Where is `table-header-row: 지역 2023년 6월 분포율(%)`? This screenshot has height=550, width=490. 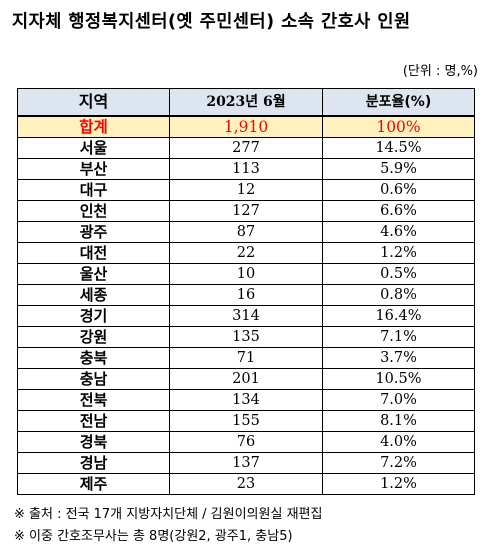
table-header-row: 지역 2023년 6월 분포율(%) is located at coordinates (246, 102).